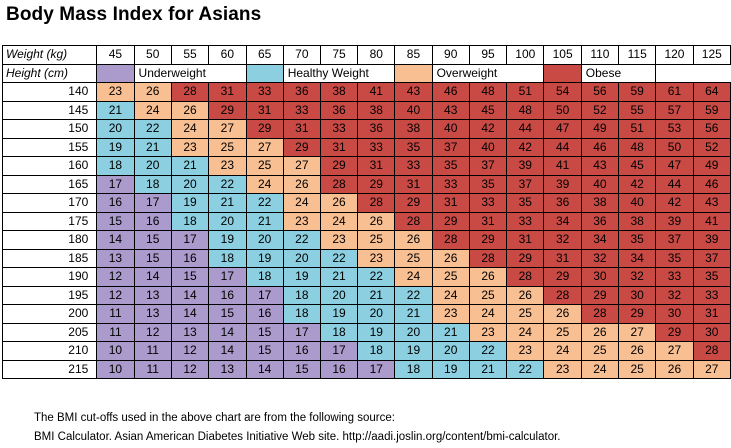  What do you see at coordinates (562, 147) in the screenshot?
I see `bmi-cell: 44` at bounding box center [562, 147].